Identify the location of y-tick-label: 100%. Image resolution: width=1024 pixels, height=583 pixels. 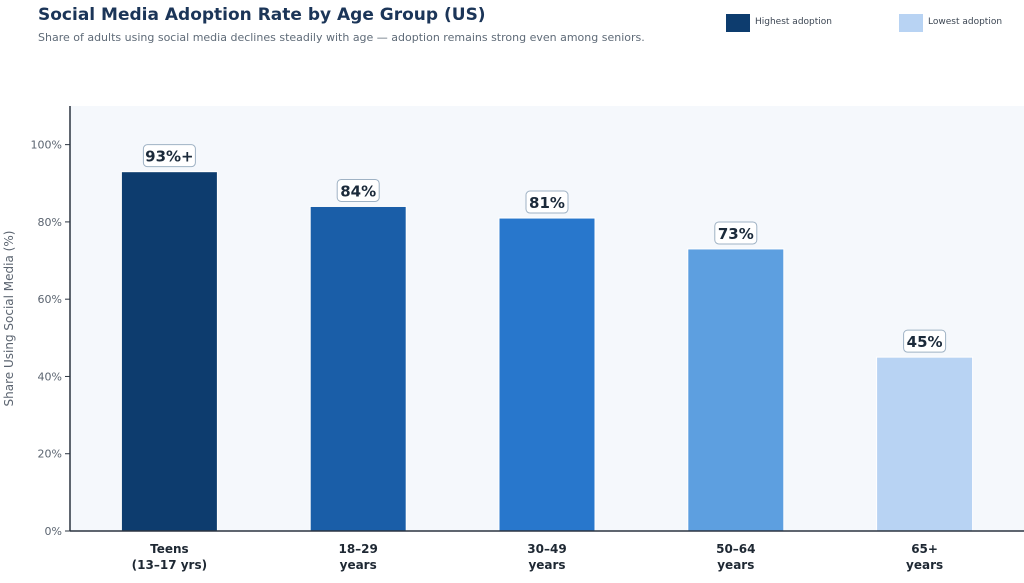
(46, 145).